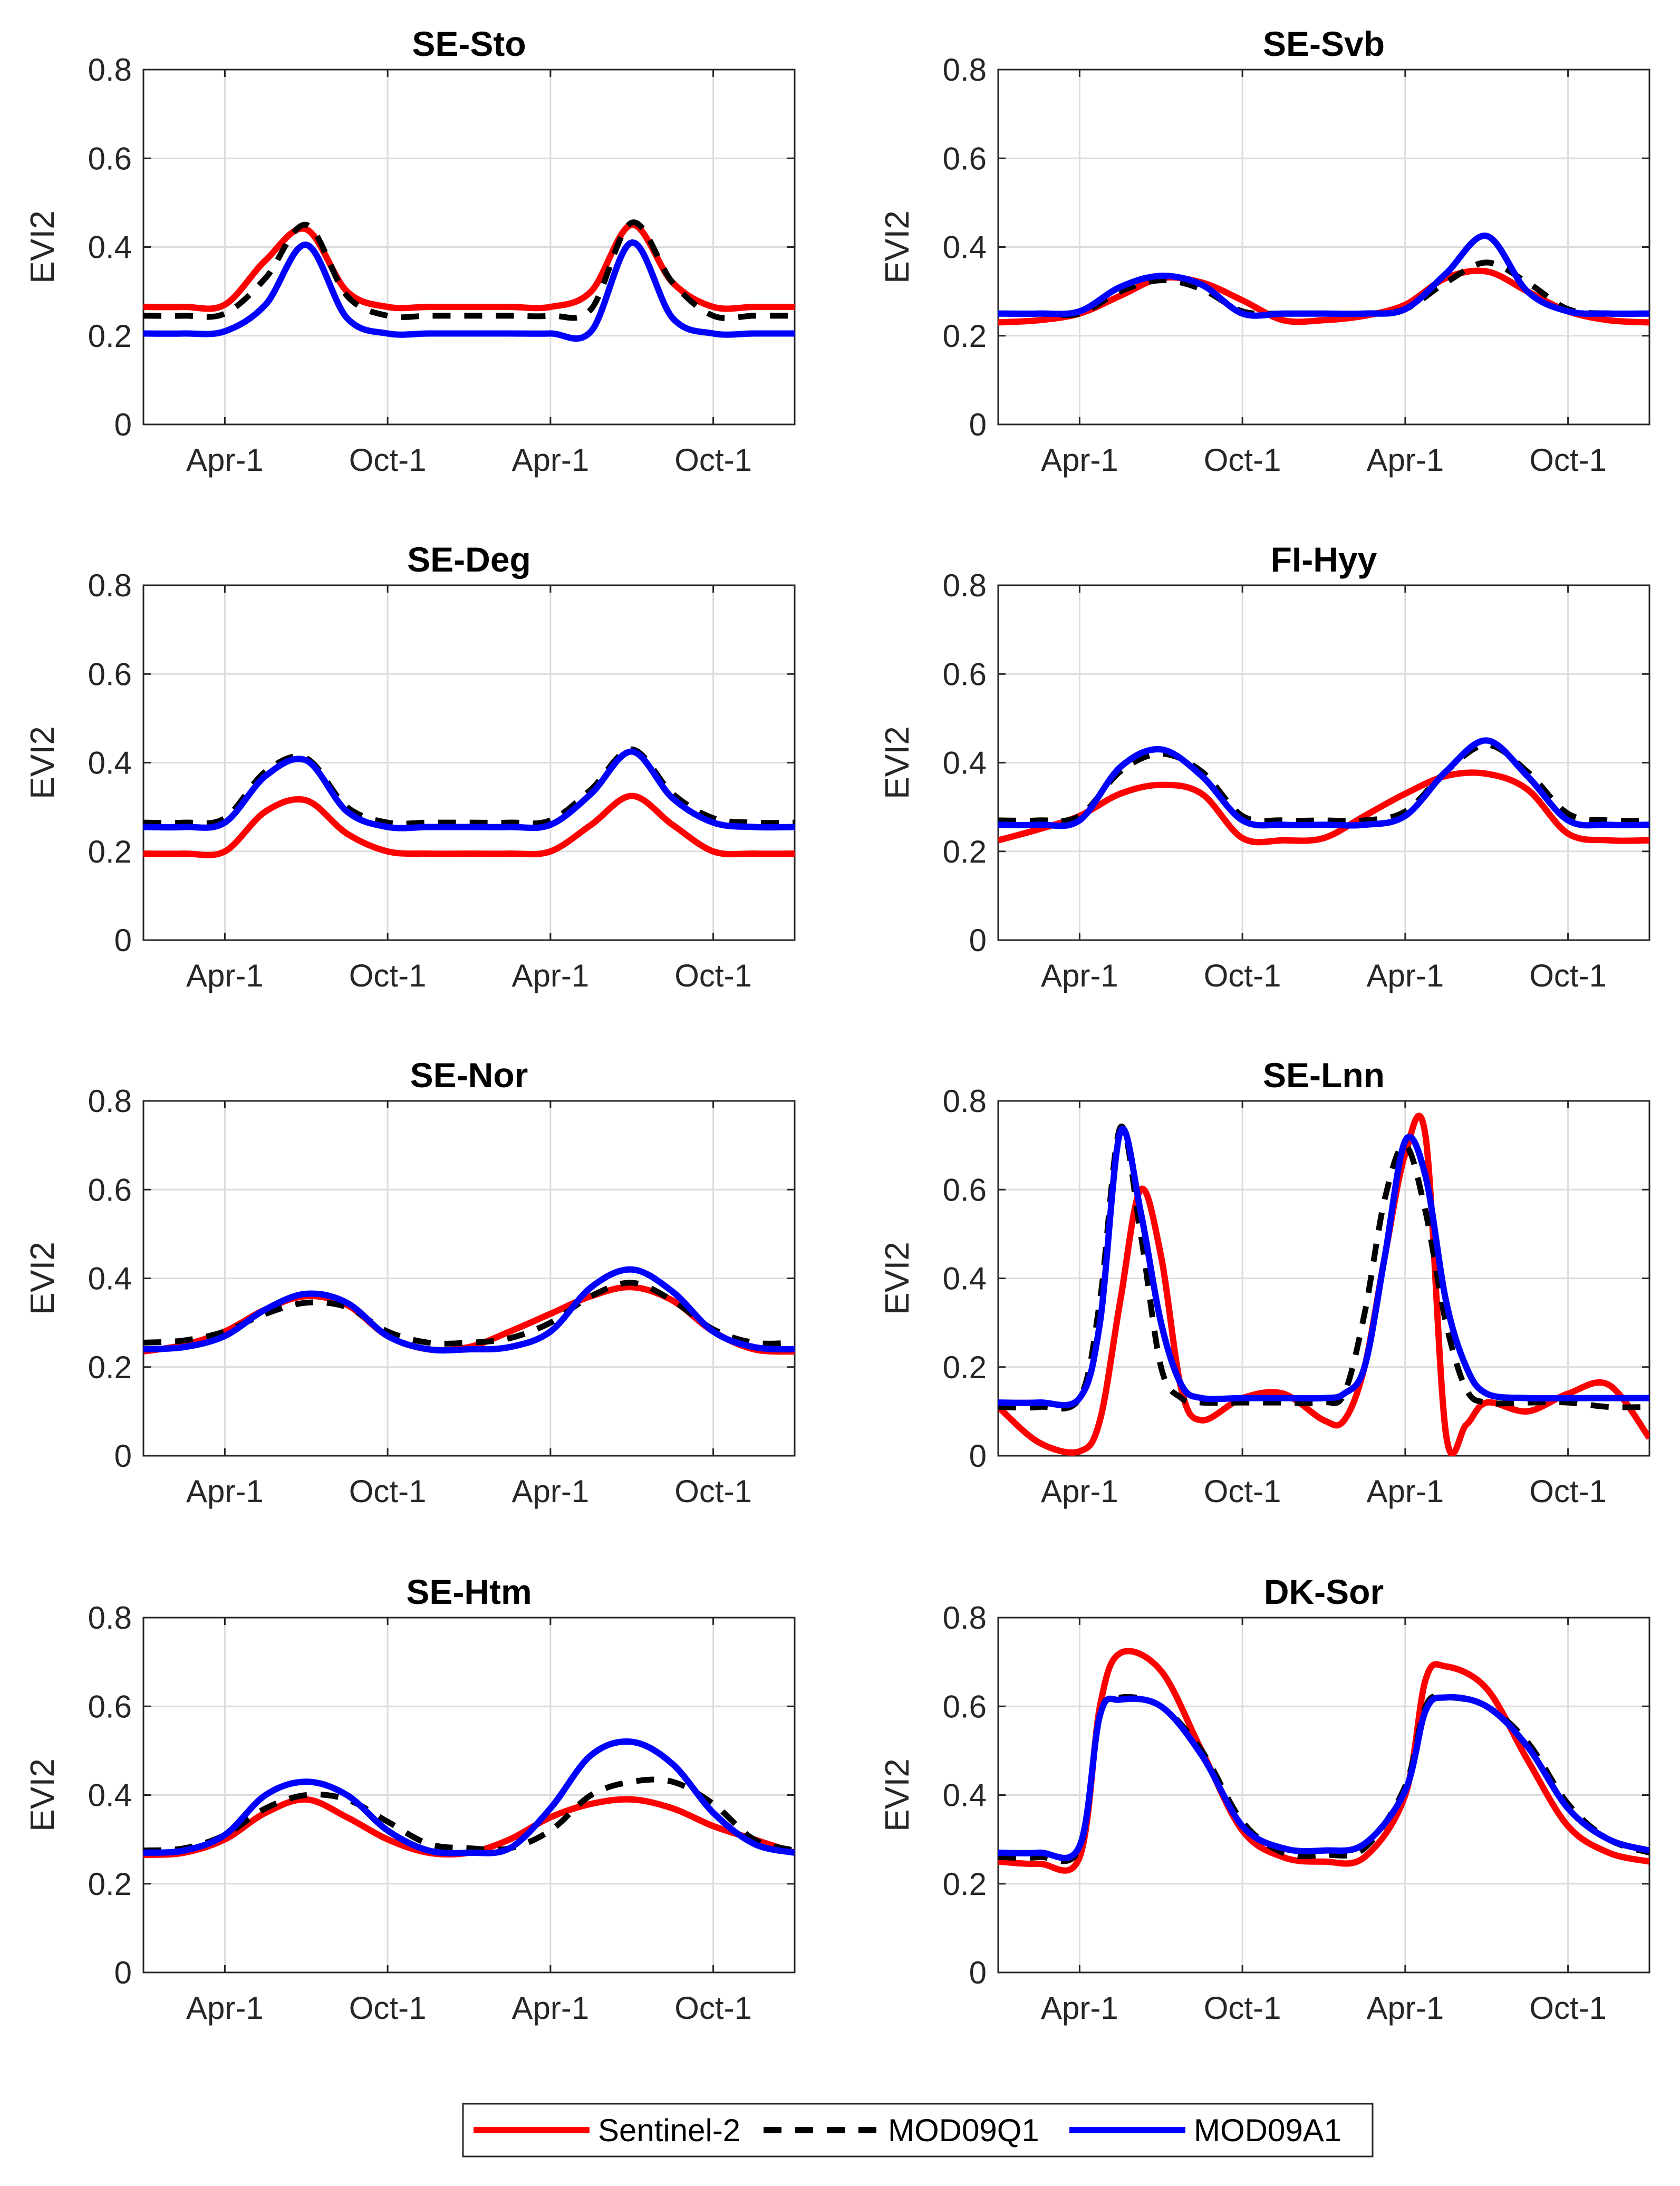 The height and width of the screenshot is (2186, 1680). I want to click on legend-label-mod09q1: MOD09Q1, so click(963, 2130).